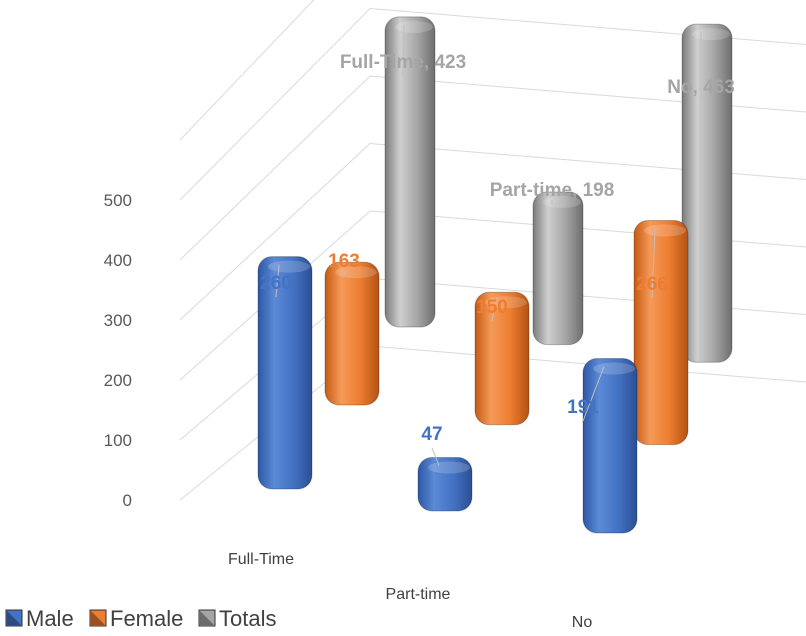 Image resolution: width=806 pixels, height=636 pixels. What do you see at coordinates (701, 87) in the screenshot?
I see `data-label-totals: No, 463` at bounding box center [701, 87].